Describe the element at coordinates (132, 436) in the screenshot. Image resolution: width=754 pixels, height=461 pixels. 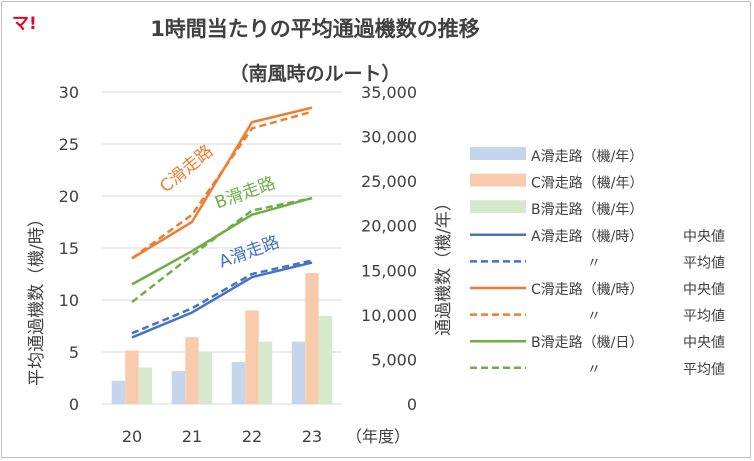
I see `x-tick-label: 20` at that location.